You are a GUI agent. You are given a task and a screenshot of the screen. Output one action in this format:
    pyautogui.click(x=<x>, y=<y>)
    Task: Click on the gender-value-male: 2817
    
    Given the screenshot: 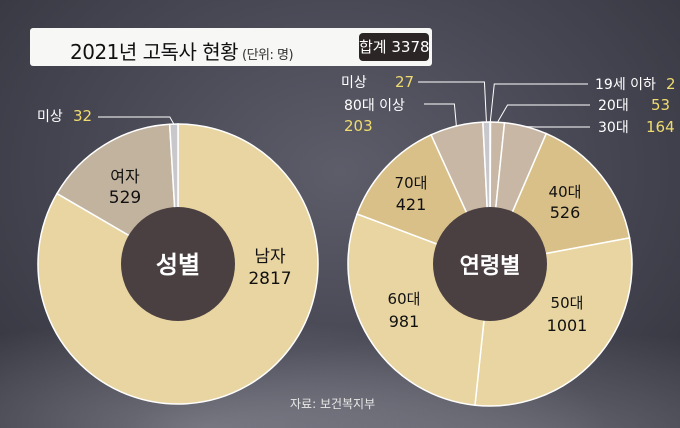 What is the action you would take?
    pyautogui.click(x=269, y=279)
    